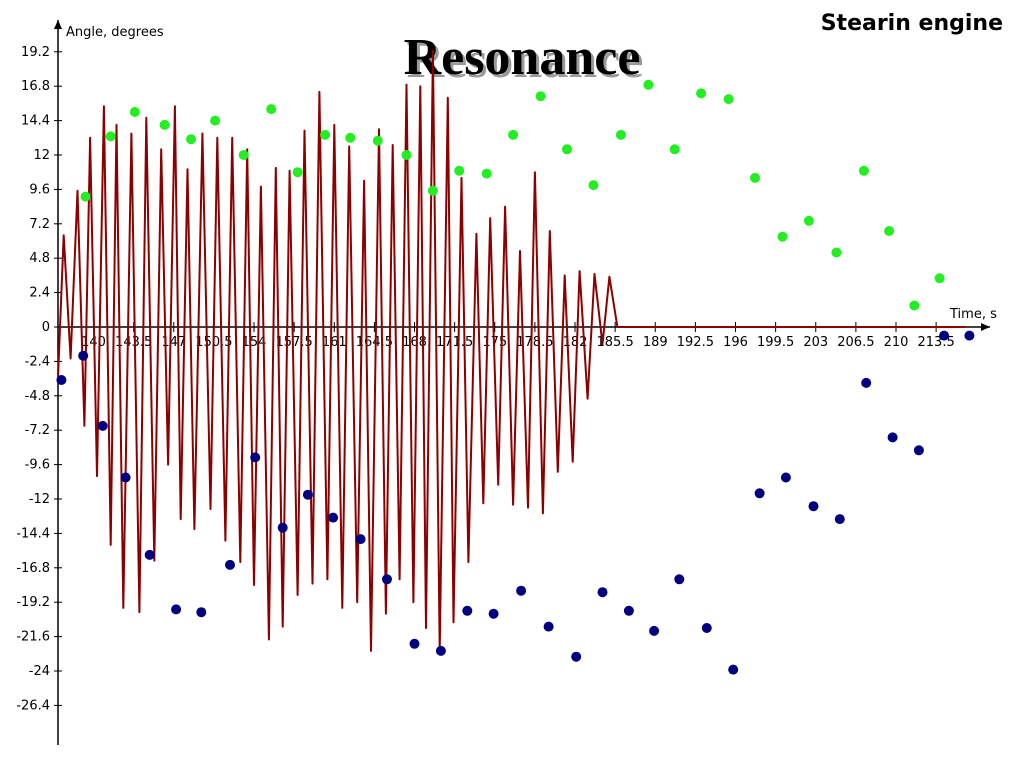 Image resolution: width=1024 pixels, height=768 pixels. What do you see at coordinates (33, 637) in the screenshot?
I see `y-tick-label: -21.6` at bounding box center [33, 637].